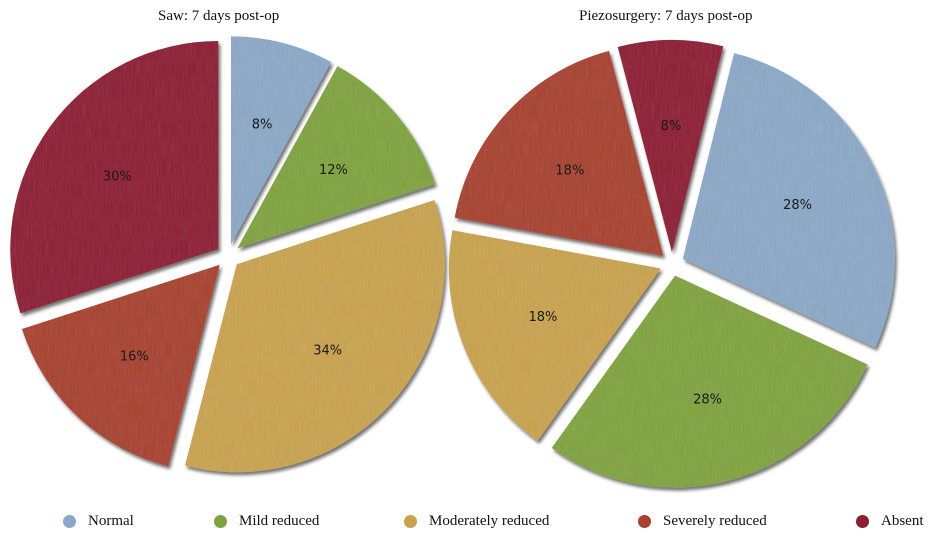 The image size is (933, 539). Describe the element at coordinates (262, 124) in the screenshot. I see `saw-label-normal: 8%` at that location.